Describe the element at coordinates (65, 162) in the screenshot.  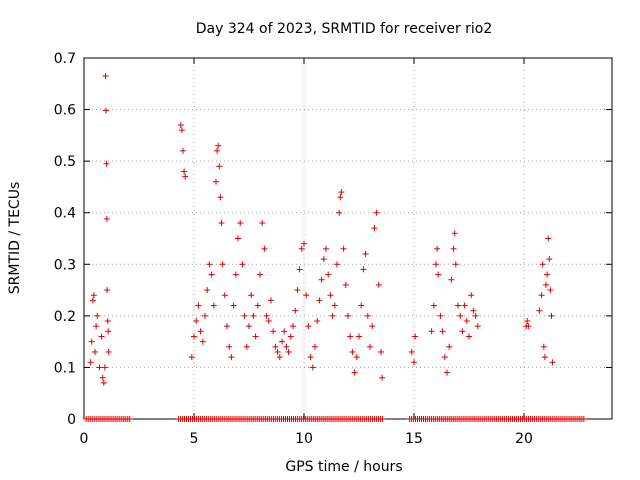
I see `y-tick-label: 0.5` at that location.